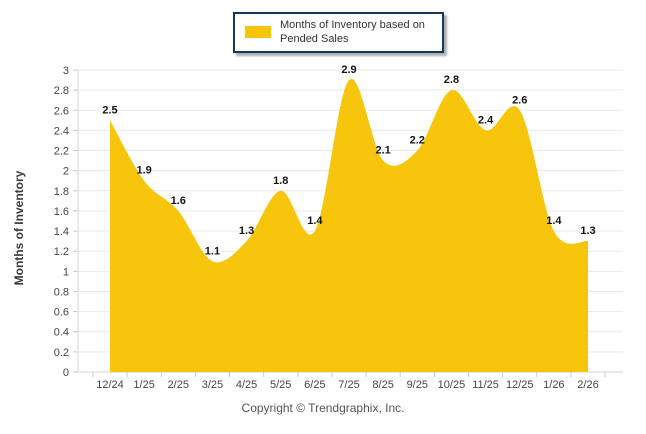 The height and width of the screenshot is (434, 646). Describe the element at coordinates (110, 385) in the screenshot. I see `x-tick-label: 12/24` at that location.